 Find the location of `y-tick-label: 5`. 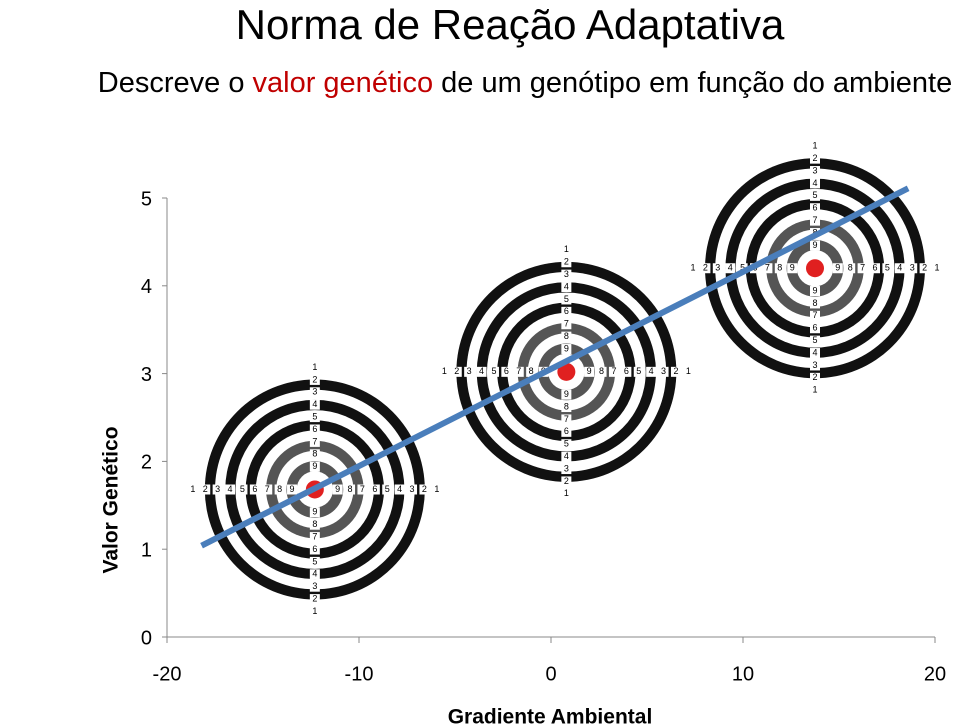

y-tick-label: 5 is located at coordinates (146, 199).